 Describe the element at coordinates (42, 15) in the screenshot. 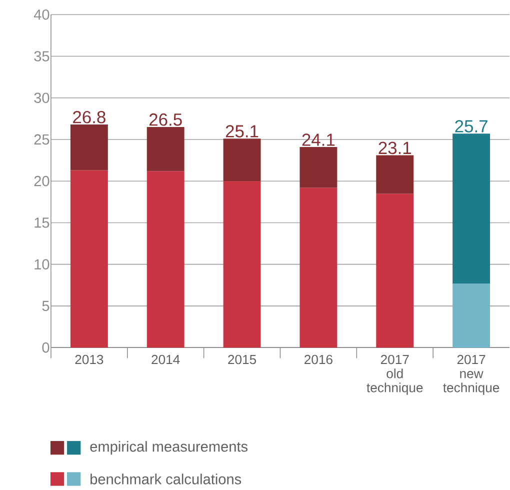

I see `y-tick-label: 40` at that location.